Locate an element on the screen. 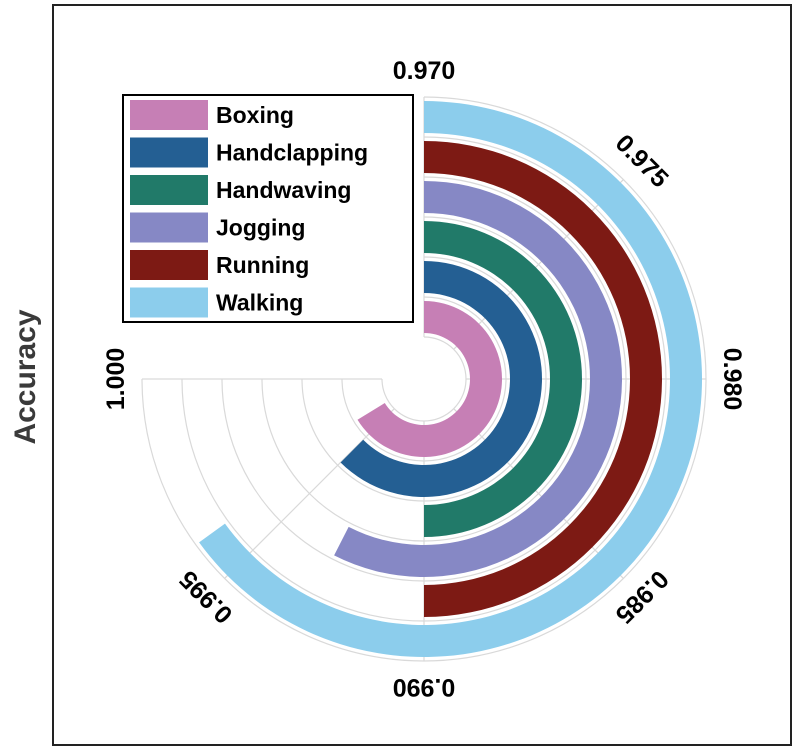  legend-swatch-handclapping is located at coordinates (169, 152).